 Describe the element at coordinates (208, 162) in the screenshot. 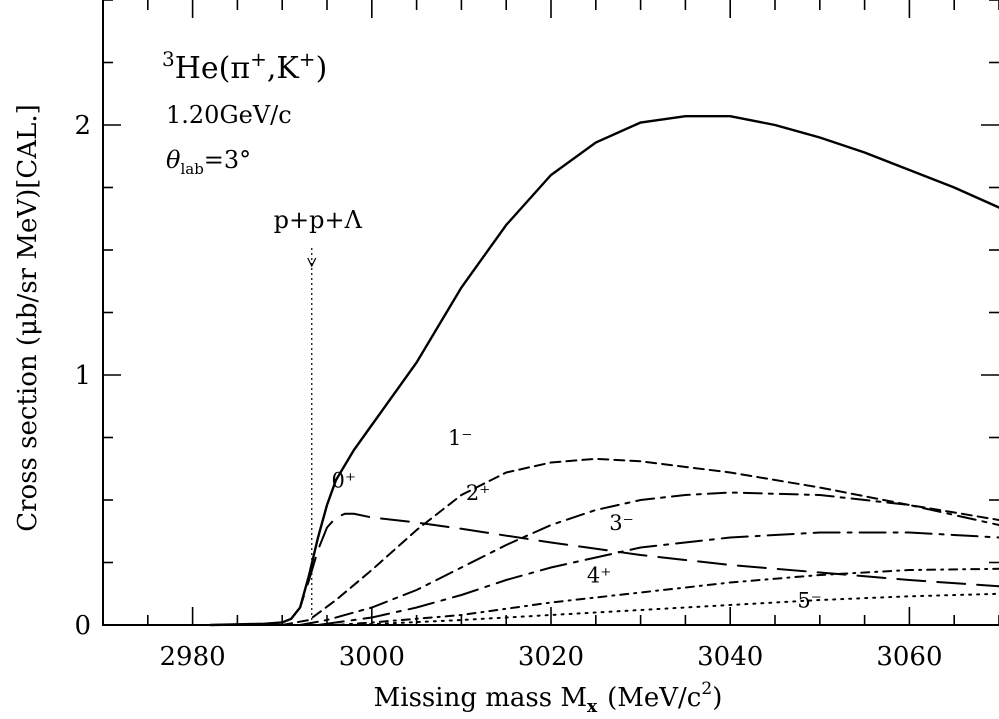

I see `chart-subtitle-angle: θlab=3°` at that location.